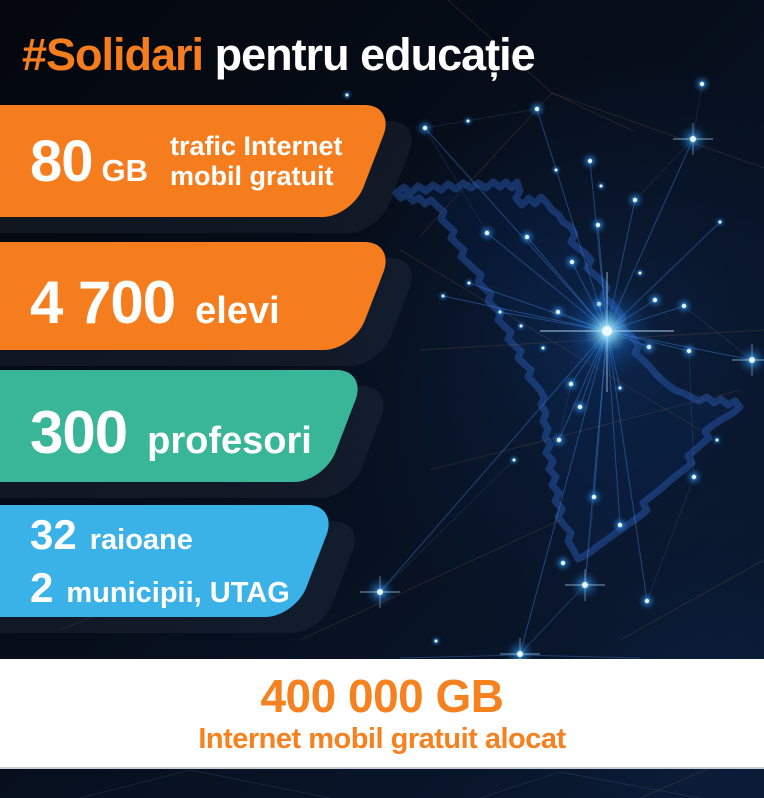 This screenshot has height=798, width=764. What do you see at coordinates (178, 592) in the screenshot?
I see `stat-label-municipalities: municipii, UTAG` at bounding box center [178, 592].